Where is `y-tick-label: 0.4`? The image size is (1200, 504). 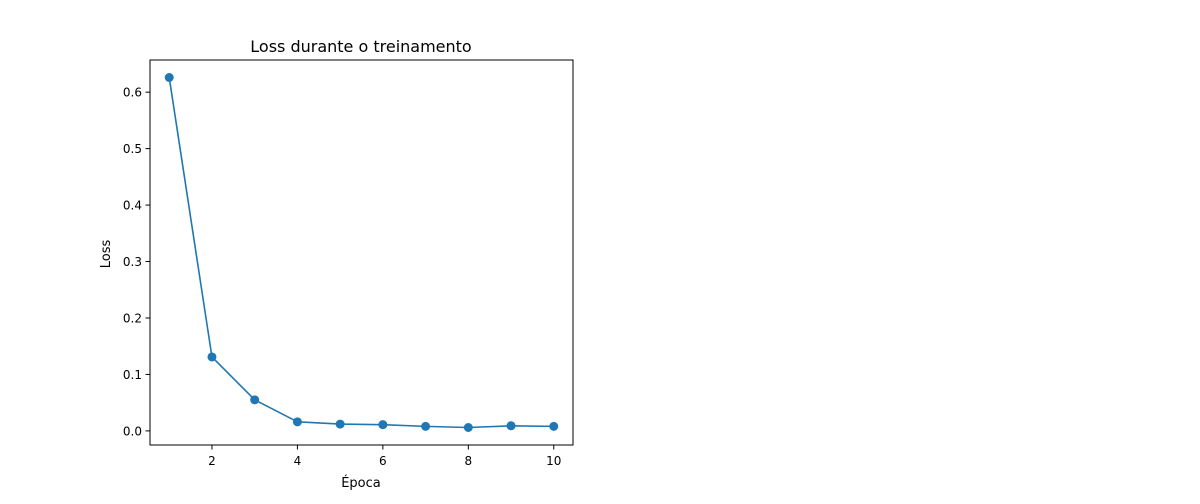
y-tick-label: 0.4 is located at coordinates (132, 206).